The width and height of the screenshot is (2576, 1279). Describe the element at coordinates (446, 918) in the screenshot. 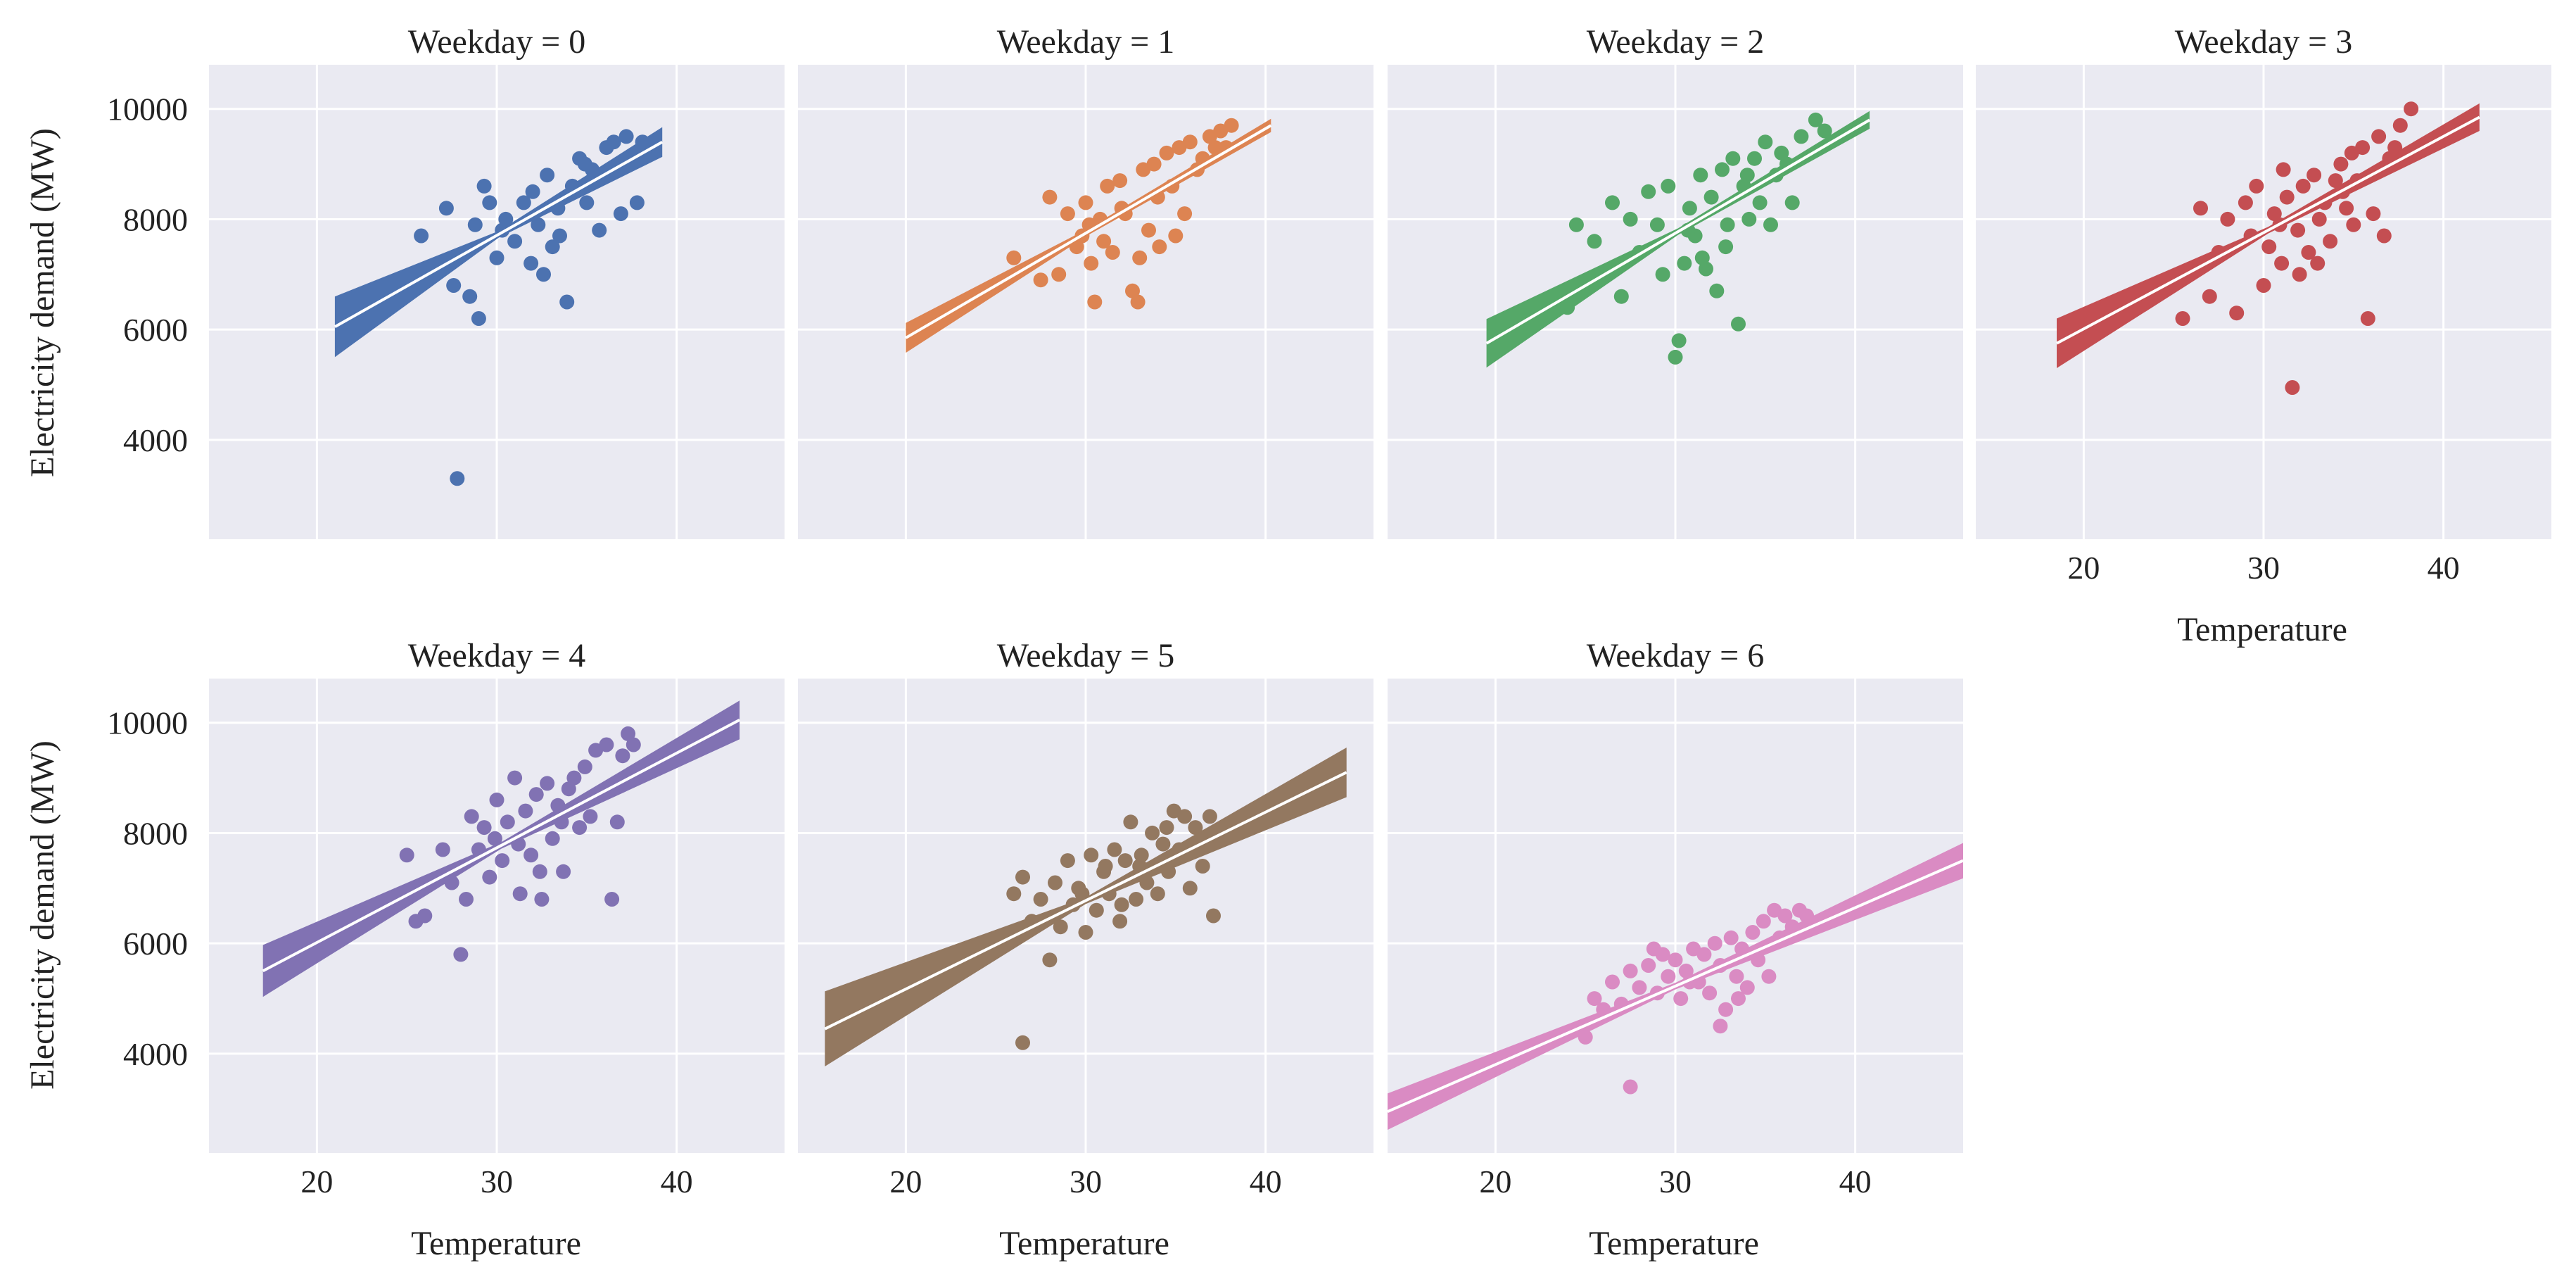

I see `panel-4: Weekday = 4 20 30 40 4000 6000 8000 10000` at that location.